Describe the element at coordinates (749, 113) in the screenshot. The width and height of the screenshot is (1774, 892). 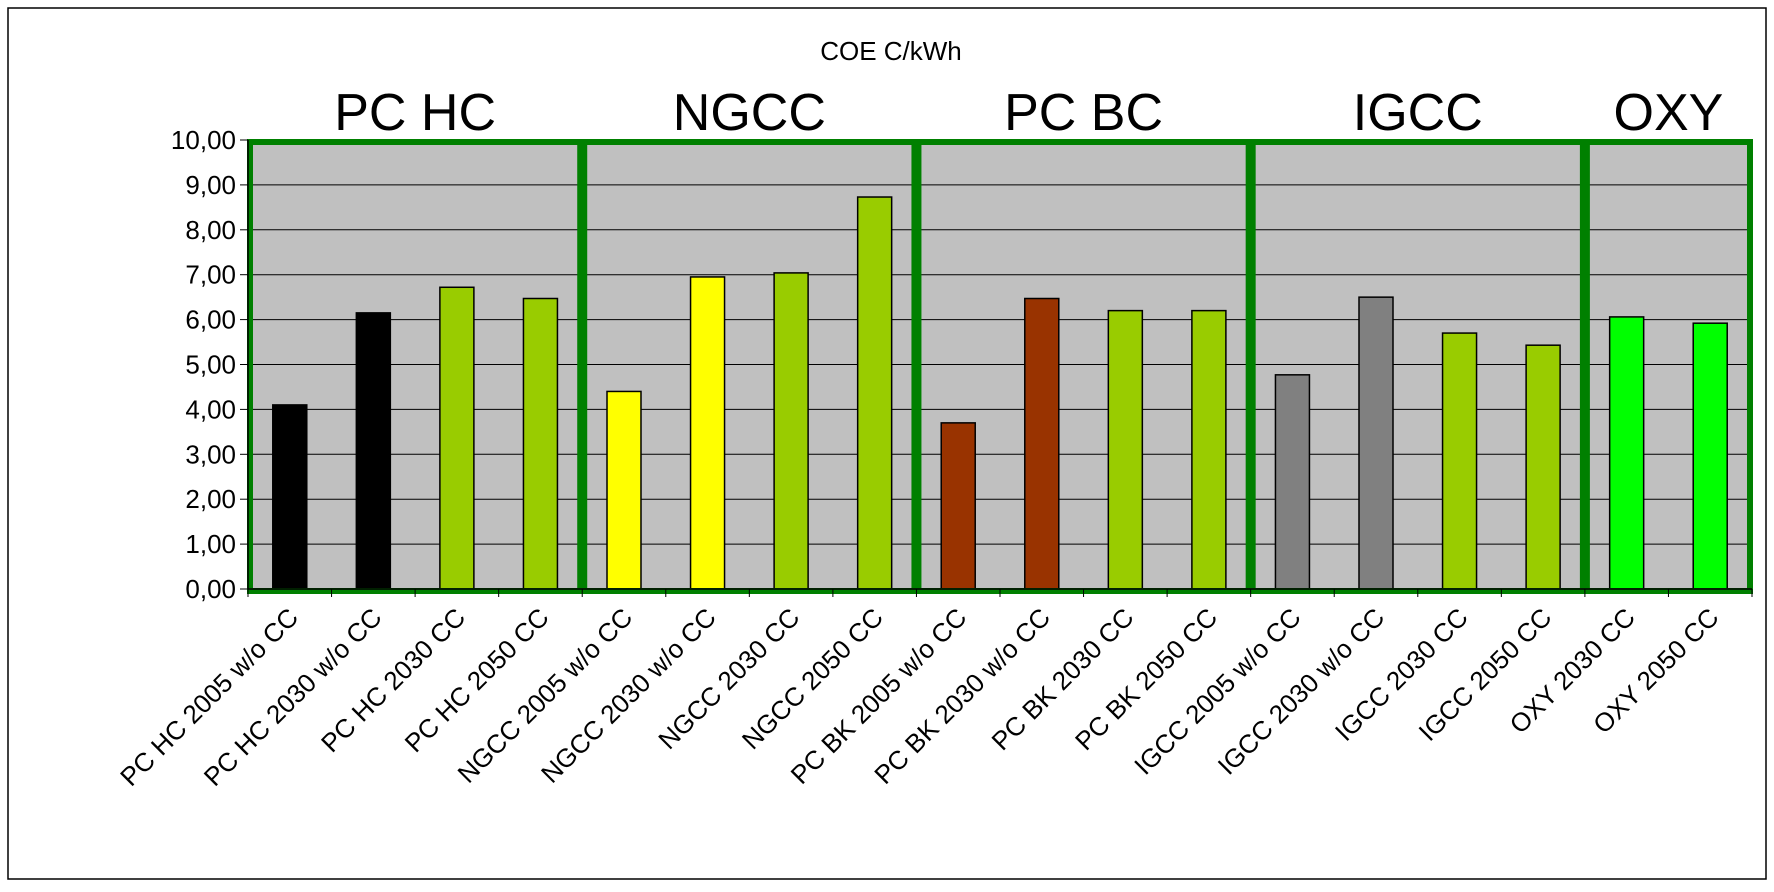
I see `group-label: NGCC` at that location.